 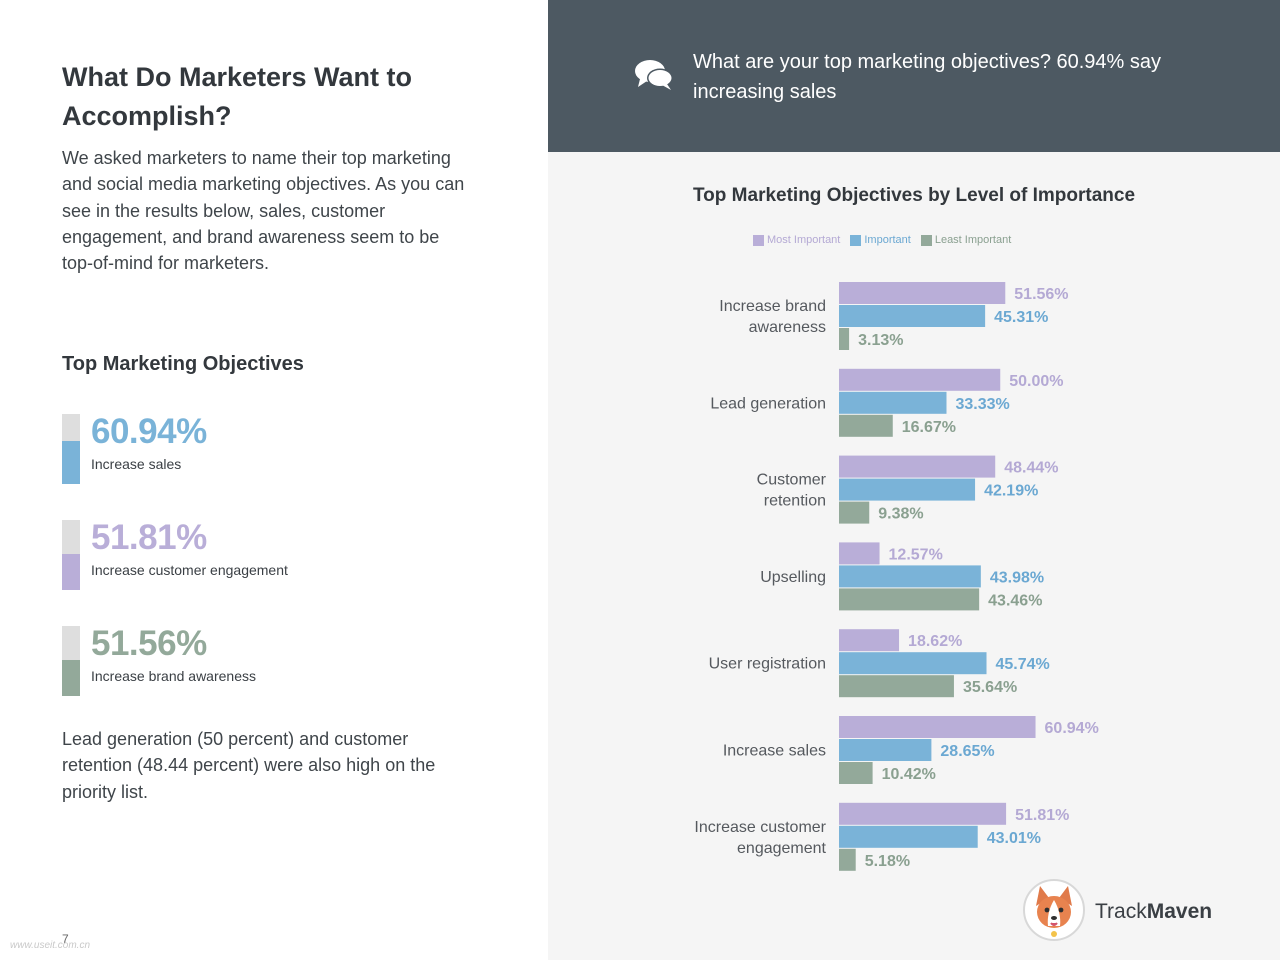 I want to click on data-label: 50.00%, so click(x=1036, y=381).